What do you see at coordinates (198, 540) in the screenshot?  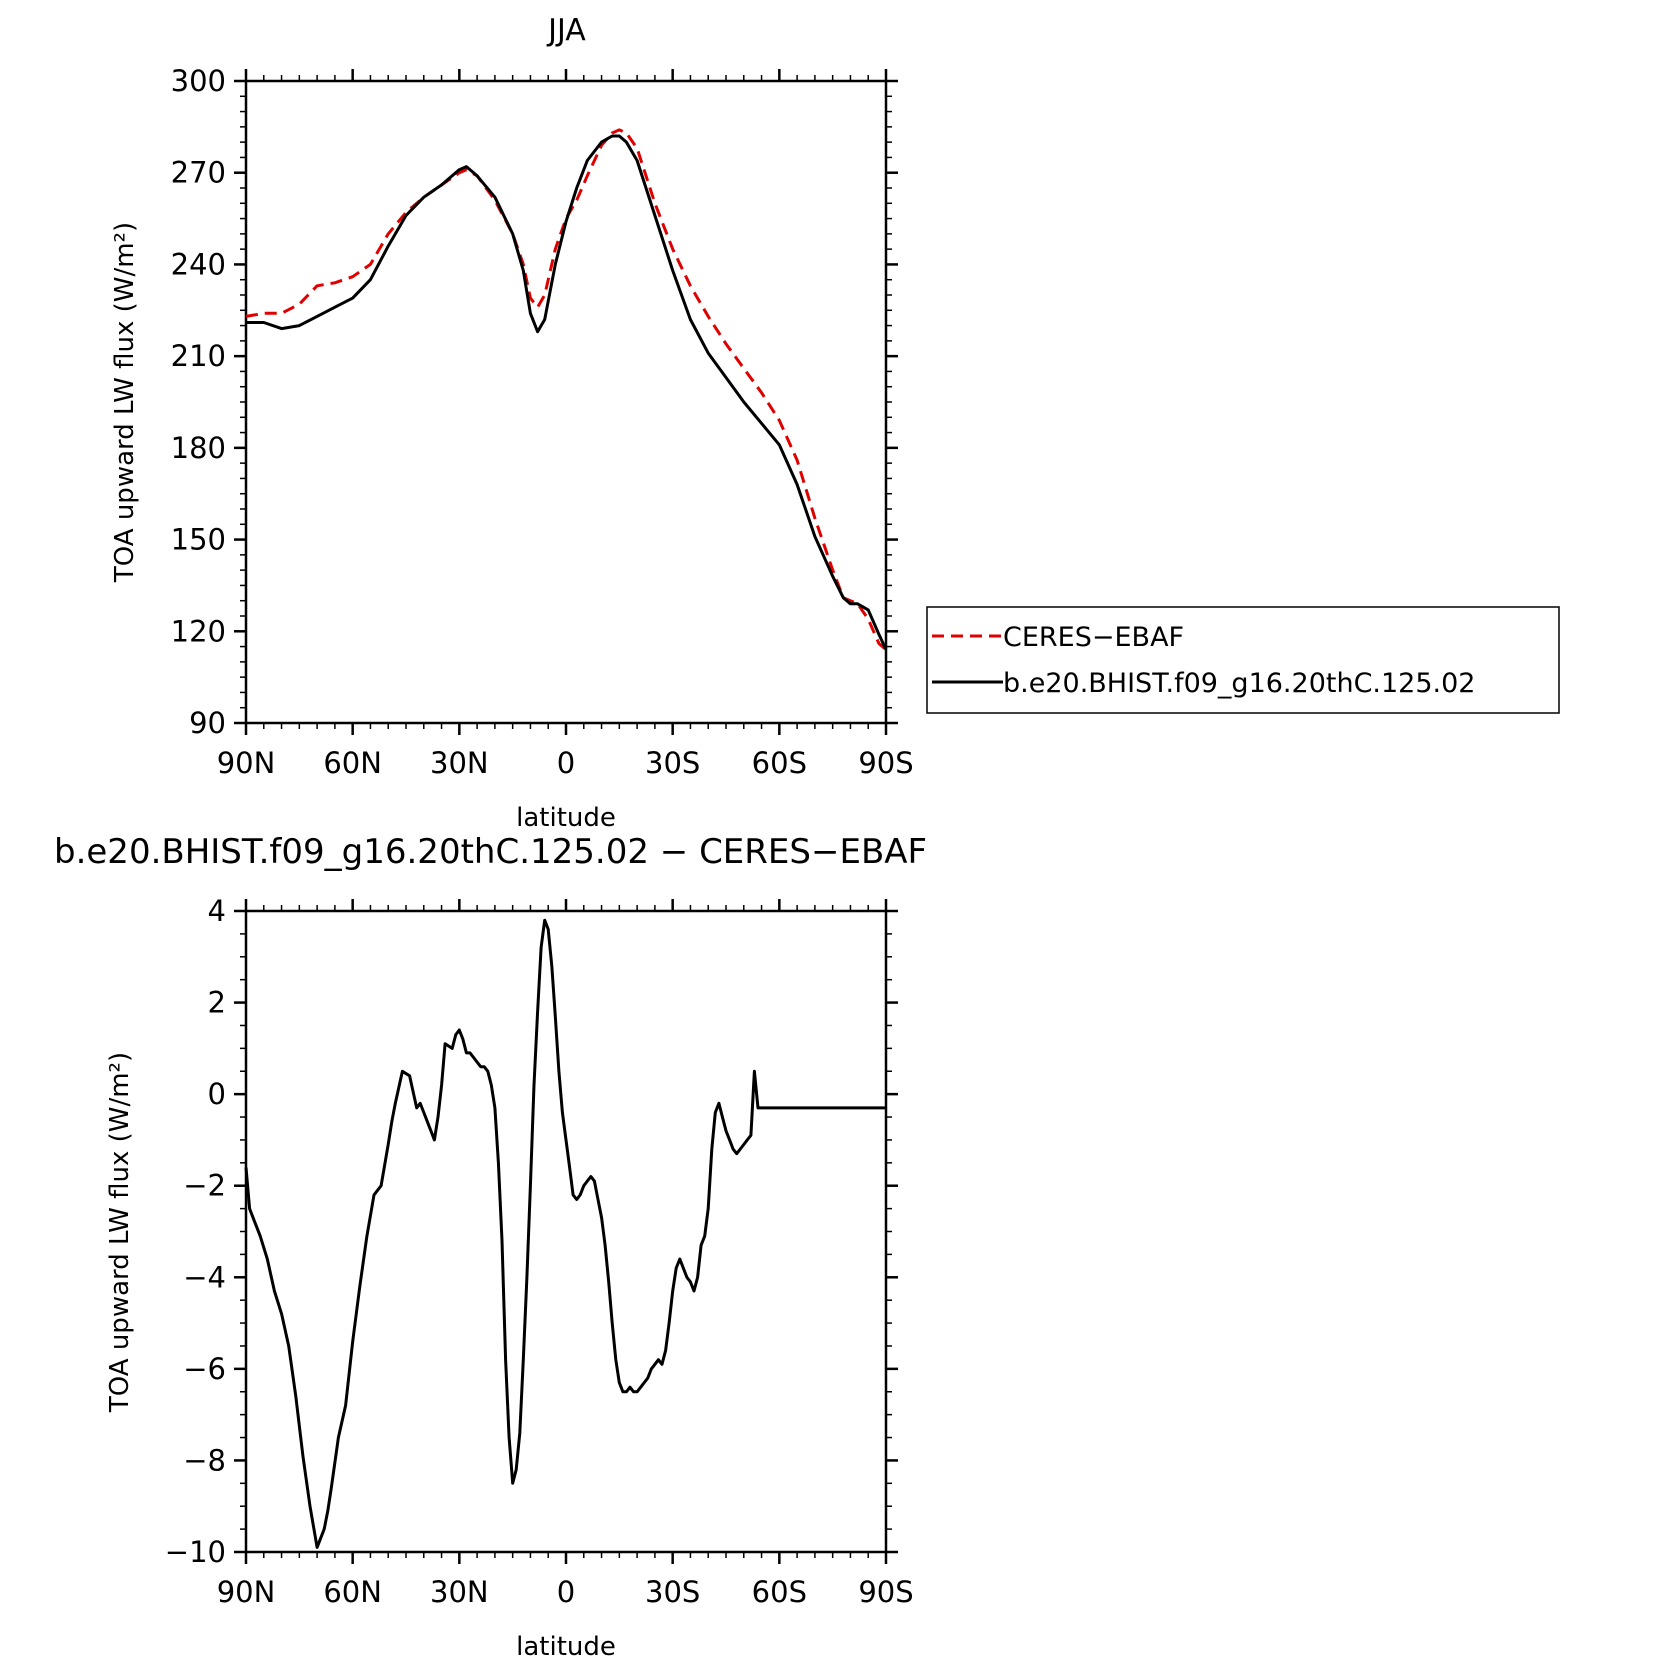 I see `y-tick-label: 150` at bounding box center [198, 540].